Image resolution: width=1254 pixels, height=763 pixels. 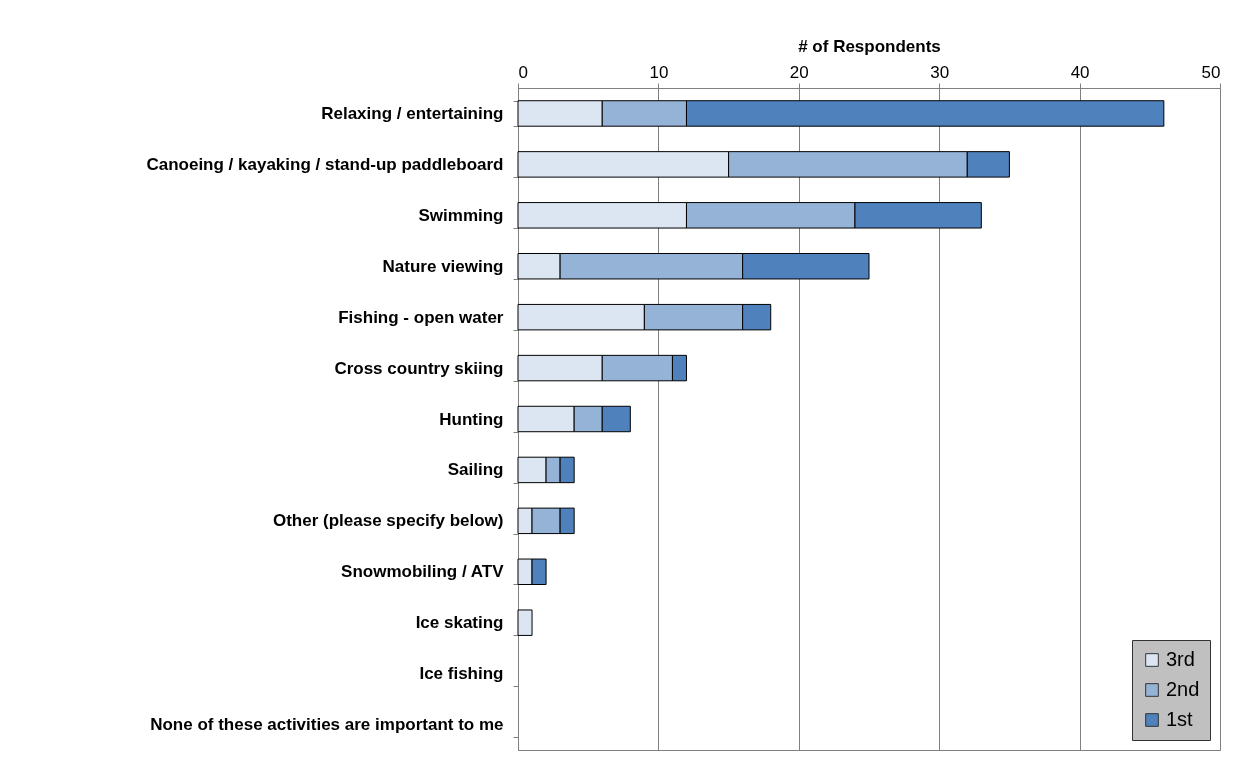 What do you see at coordinates (1180, 659) in the screenshot?
I see `legend-label: 3rd` at bounding box center [1180, 659].